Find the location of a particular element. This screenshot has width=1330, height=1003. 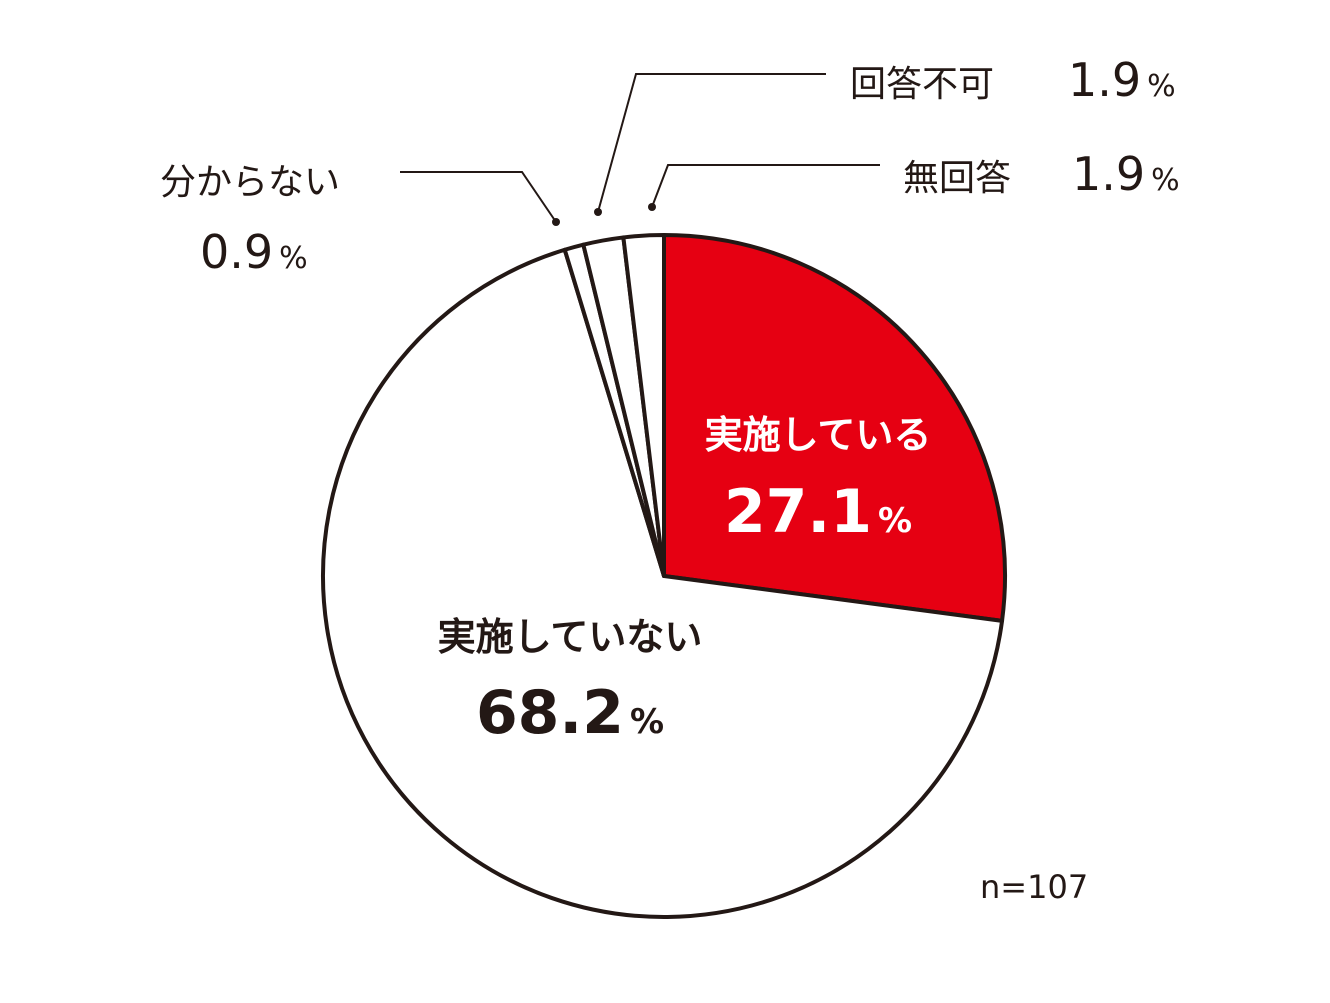

pie-slice-no-answer is located at coordinates (643, 405).